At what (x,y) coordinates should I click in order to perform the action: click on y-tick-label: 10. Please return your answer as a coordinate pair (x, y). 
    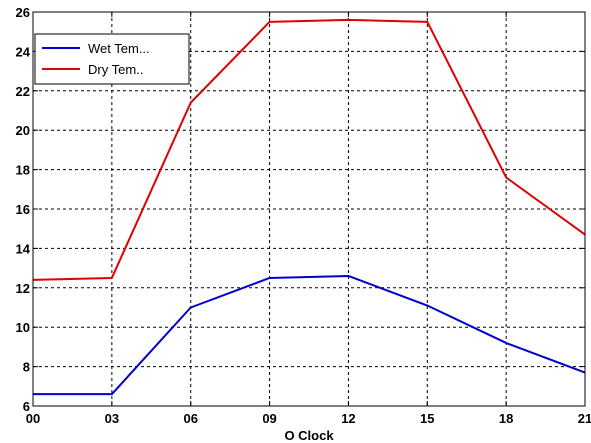
    Looking at the image, I should click on (23, 327).